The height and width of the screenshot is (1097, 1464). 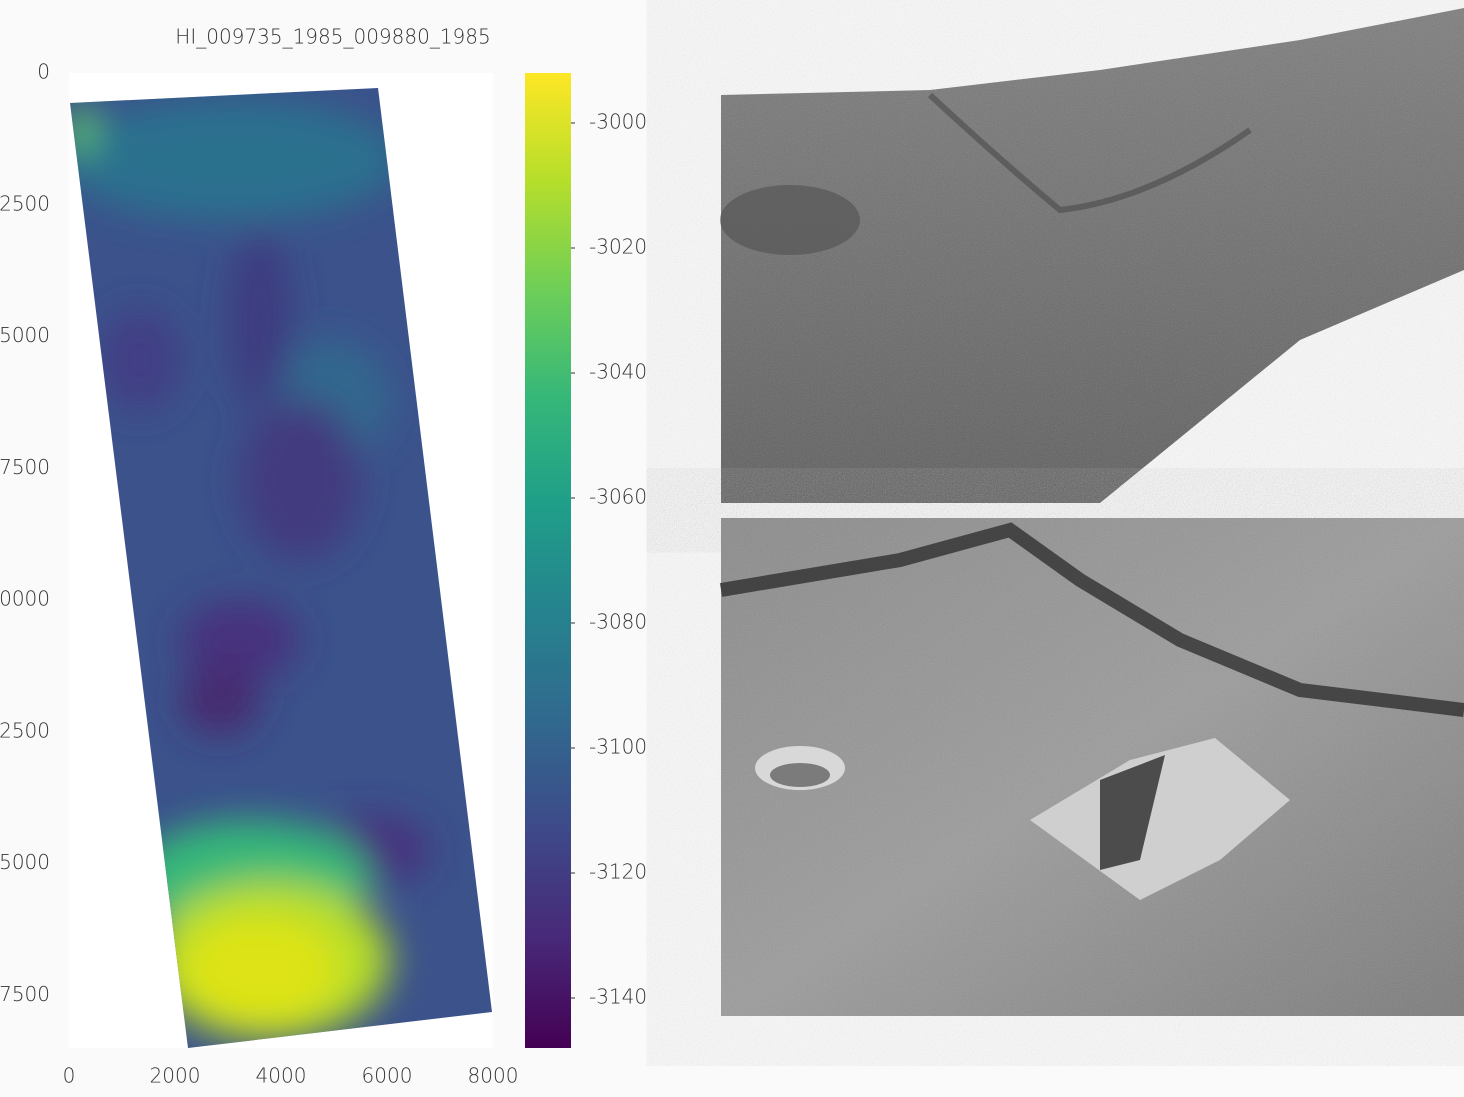 What do you see at coordinates (43, 72) in the screenshot?
I see `y-tick-label: 0` at bounding box center [43, 72].